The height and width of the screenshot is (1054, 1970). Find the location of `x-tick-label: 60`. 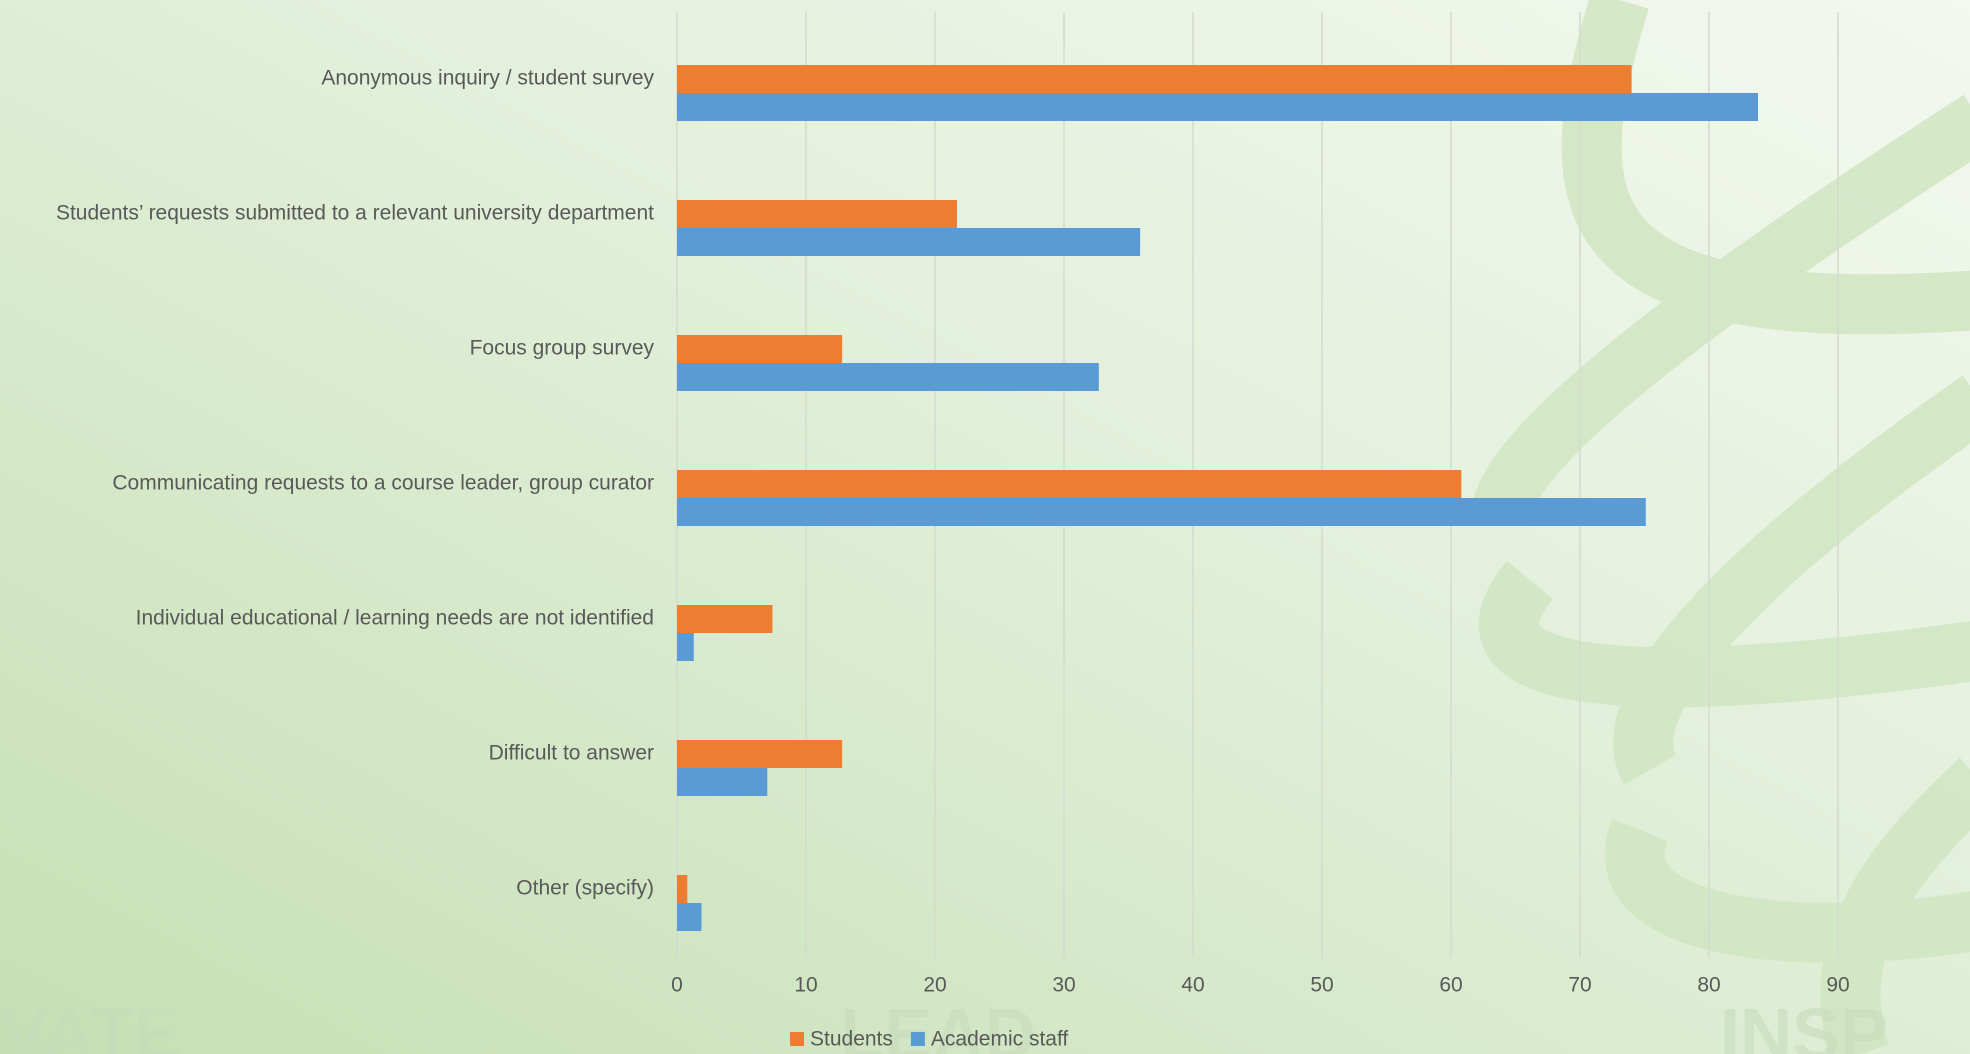

x-tick-label: 60 is located at coordinates (1450, 985).